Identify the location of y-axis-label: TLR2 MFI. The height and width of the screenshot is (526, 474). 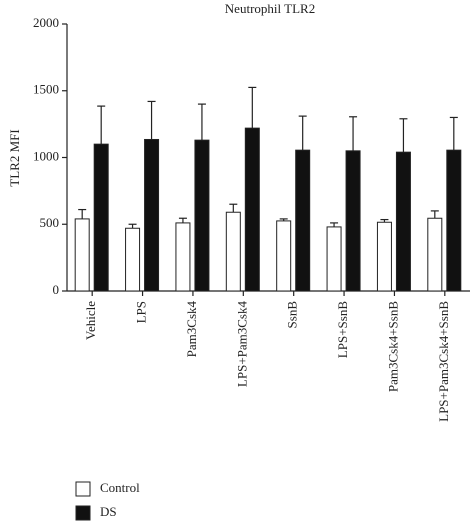
(14, 157).